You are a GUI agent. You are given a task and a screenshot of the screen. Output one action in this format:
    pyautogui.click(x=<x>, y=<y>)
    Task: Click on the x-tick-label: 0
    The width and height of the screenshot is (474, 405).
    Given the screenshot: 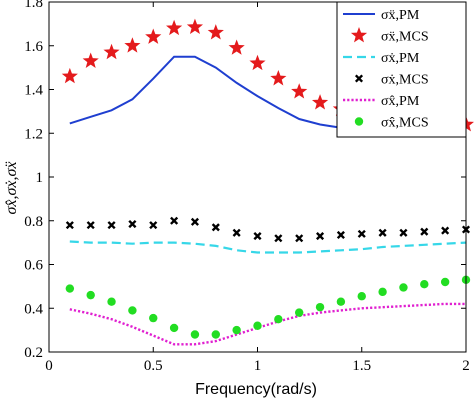 What is the action you would take?
    pyautogui.click(x=49, y=366)
    